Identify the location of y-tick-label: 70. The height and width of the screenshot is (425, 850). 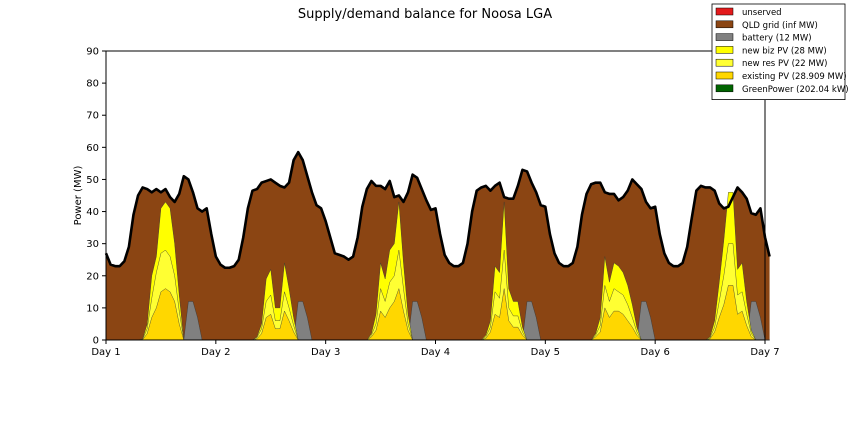
(92, 116).